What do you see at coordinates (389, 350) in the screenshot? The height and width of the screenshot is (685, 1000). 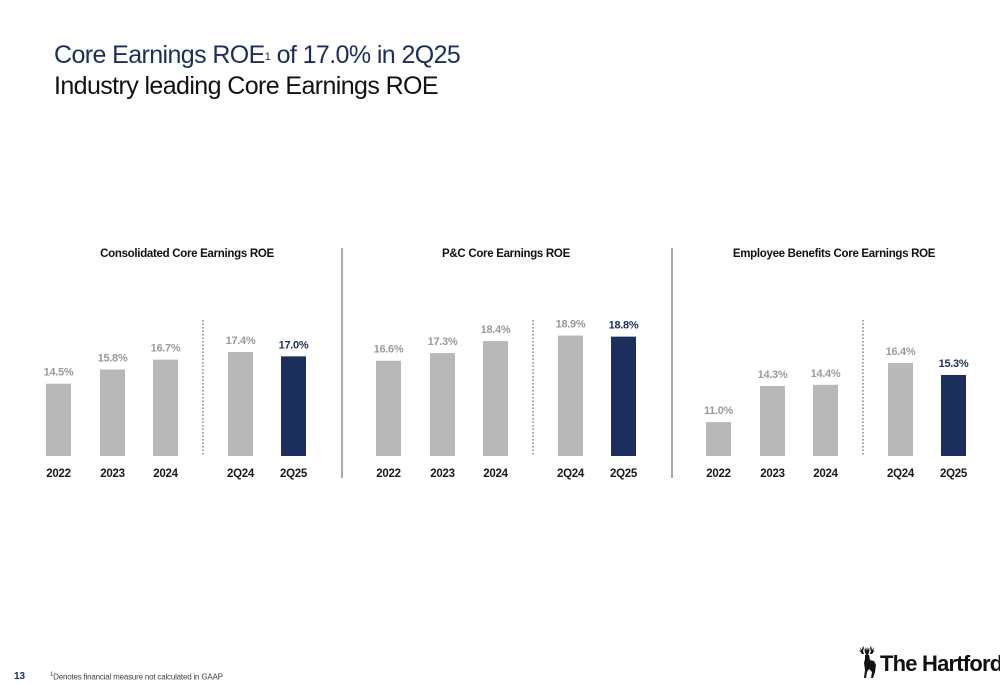 I see `data-label: 16.6%` at bounding box center [389, 350].